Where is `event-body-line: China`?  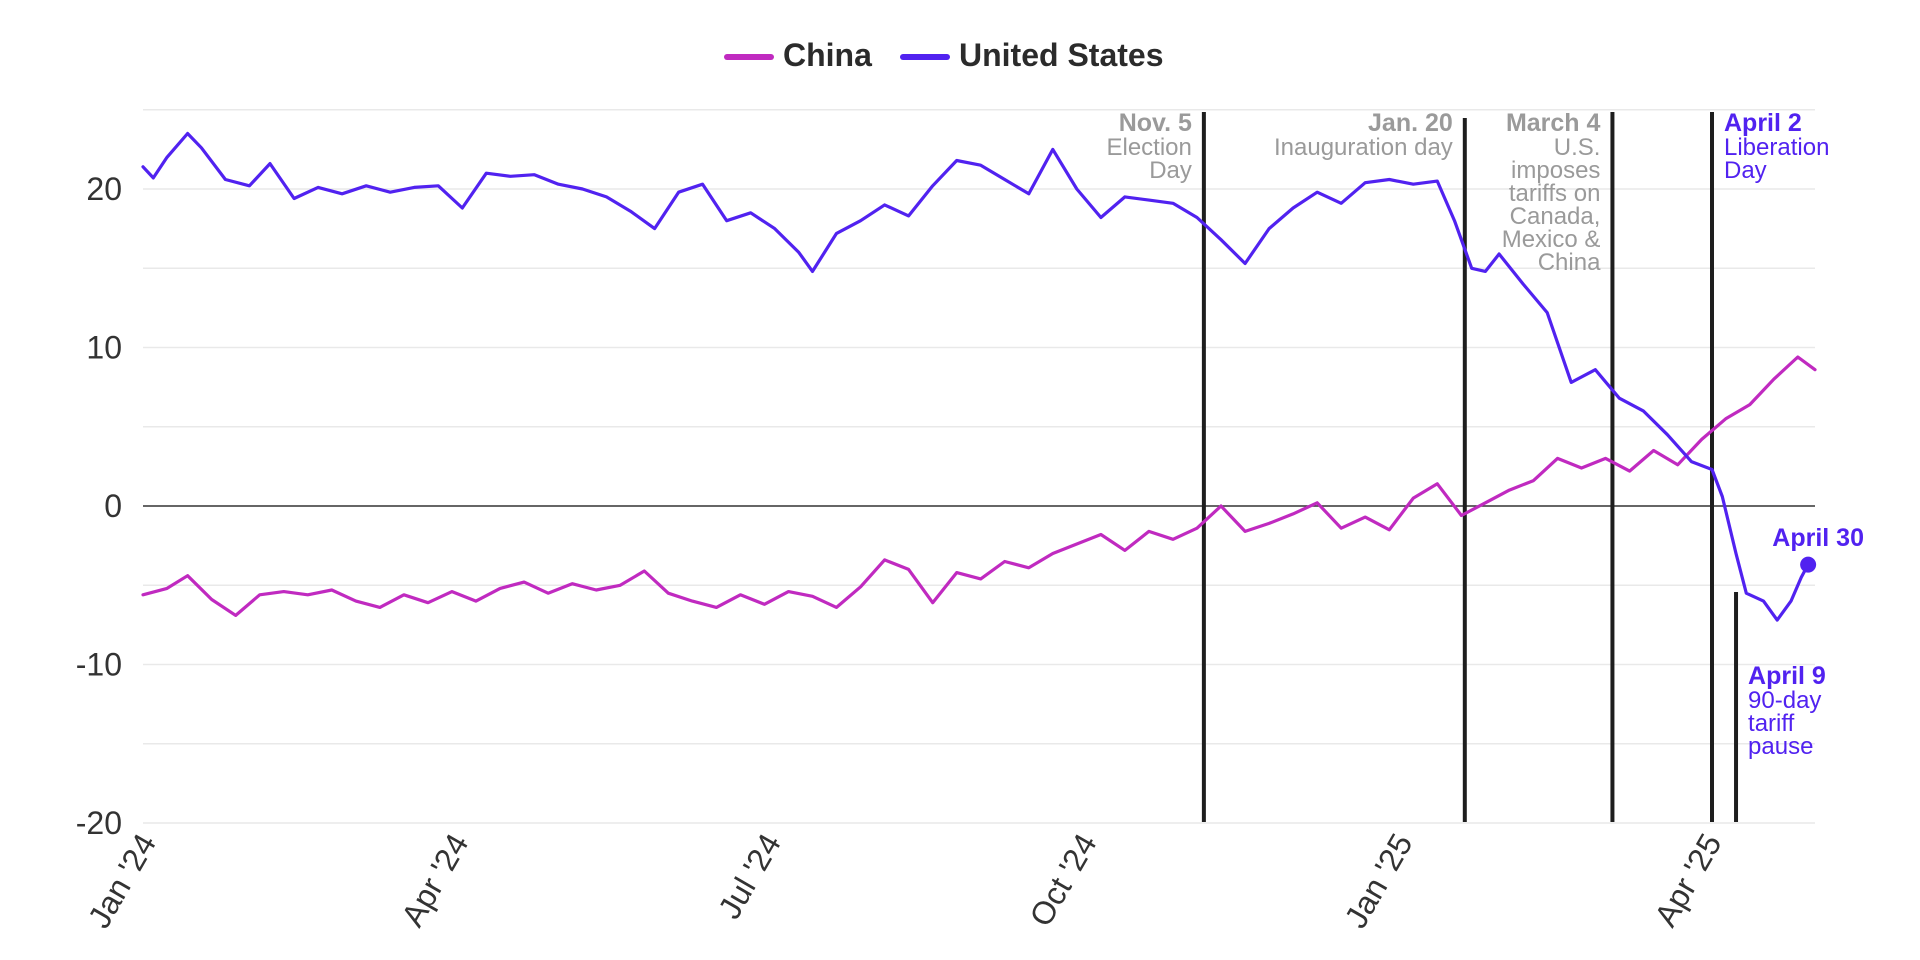
event-body-line: China is located at coordinates (1569, 262).